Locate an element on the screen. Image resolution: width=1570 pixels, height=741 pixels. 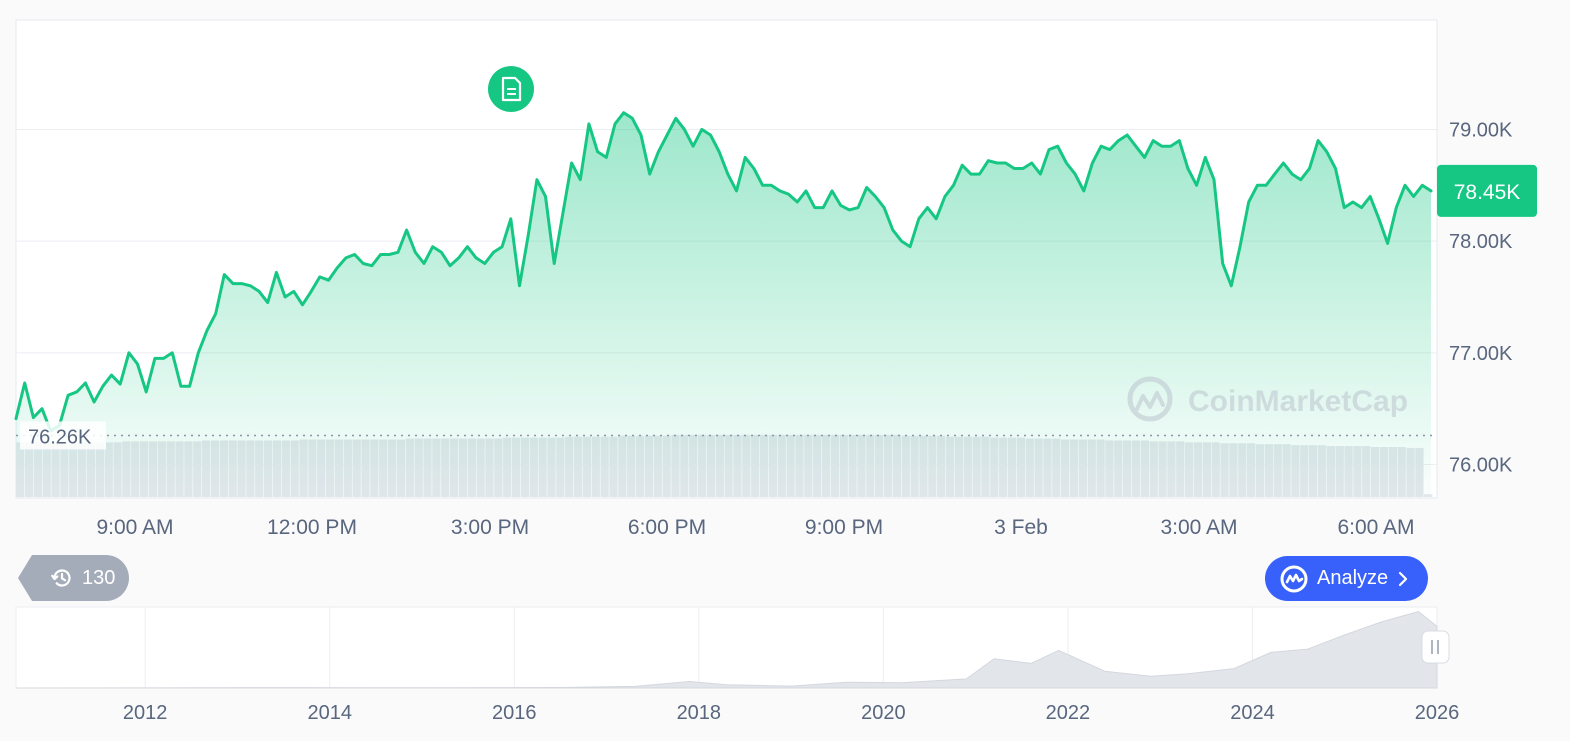
overview-tick-label: 2014 is located at coordinates (329, 713).